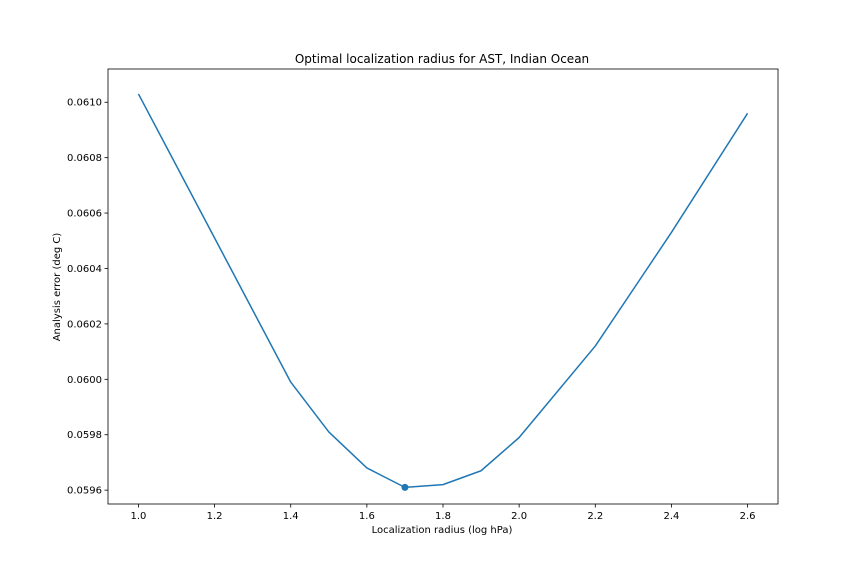 The width and height of the screenshot is (864, 576). Describe the element at coordinates (84, 380) in the screenshot. I see `y-tick-label: 0.0600` at that location.